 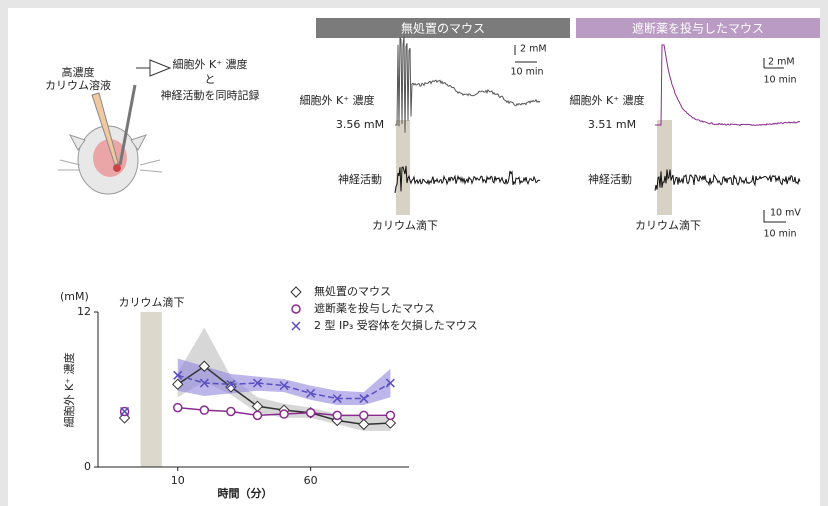 I want to click on x-tick-label: 10, so click(x=178, y=480).